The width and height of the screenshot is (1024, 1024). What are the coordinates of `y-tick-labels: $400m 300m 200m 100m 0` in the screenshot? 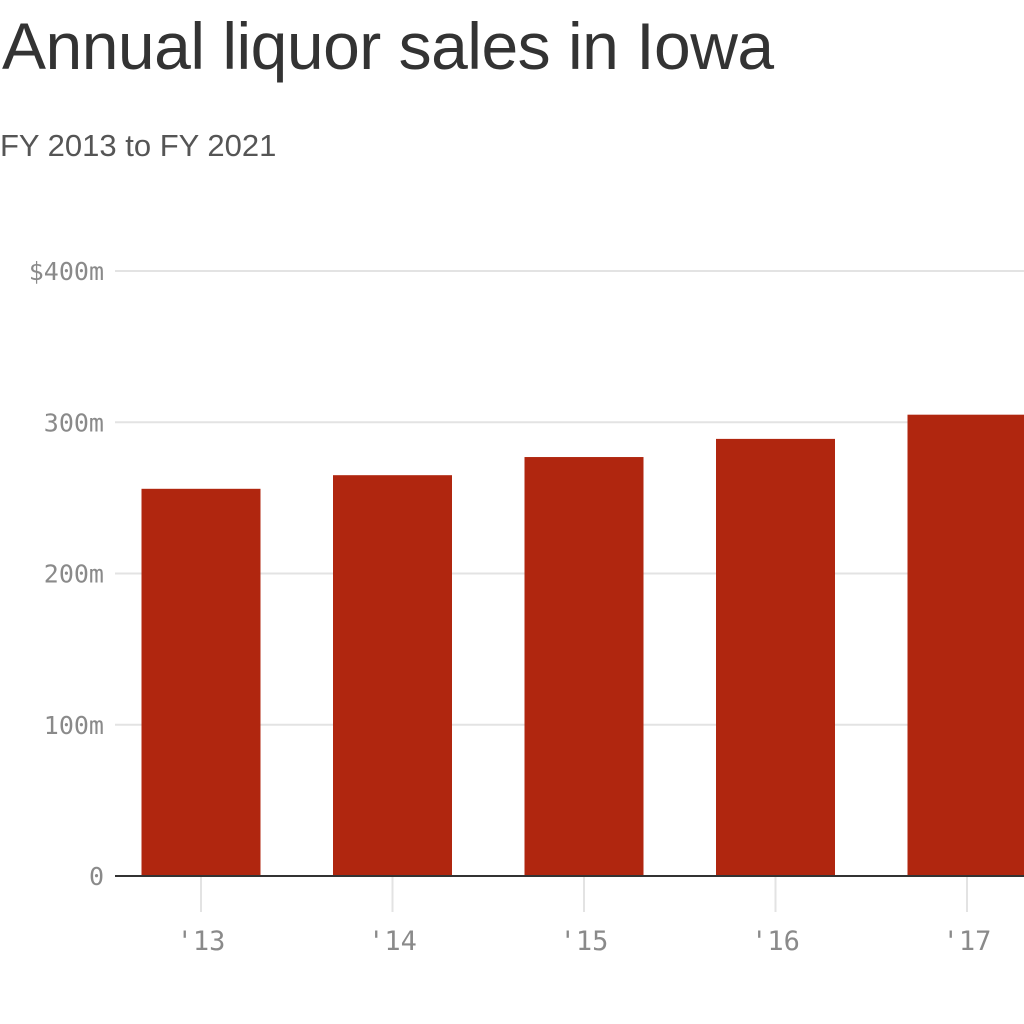 It's located at (66, 574).